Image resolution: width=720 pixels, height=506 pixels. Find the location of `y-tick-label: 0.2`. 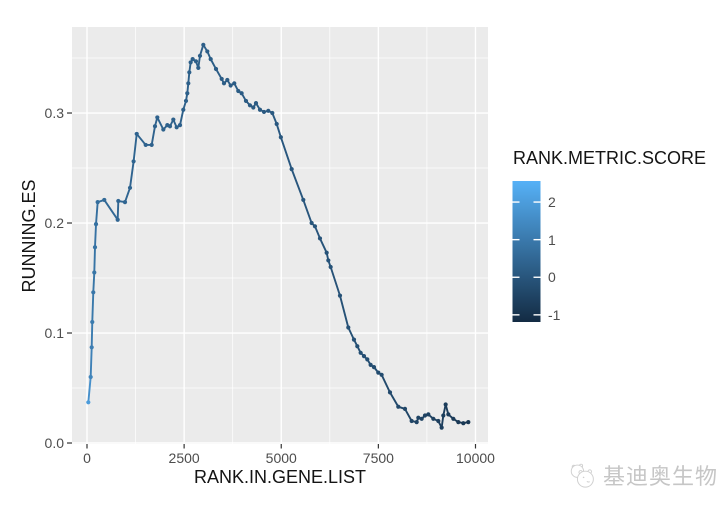

y-tick-label: 0.2 is located at coordinates (54, 223).